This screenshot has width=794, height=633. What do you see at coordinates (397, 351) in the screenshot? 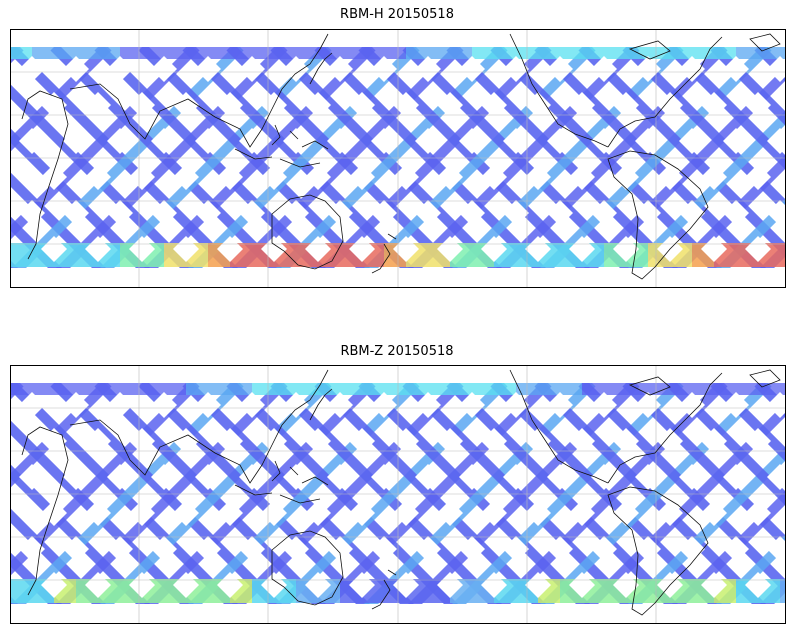
I see `map-title-rbm-z: RBM-Z 20150518` at bounding box center [397, 351].